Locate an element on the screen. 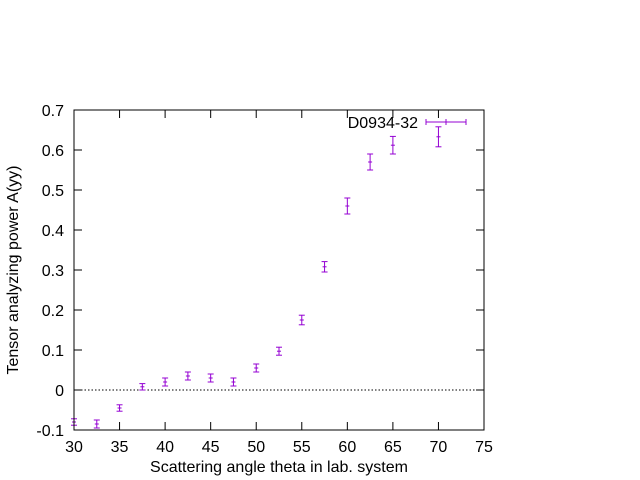 This screenshot has width=640, height=480. y-tick-label: 0.4 is located at coordinates (53, 231).